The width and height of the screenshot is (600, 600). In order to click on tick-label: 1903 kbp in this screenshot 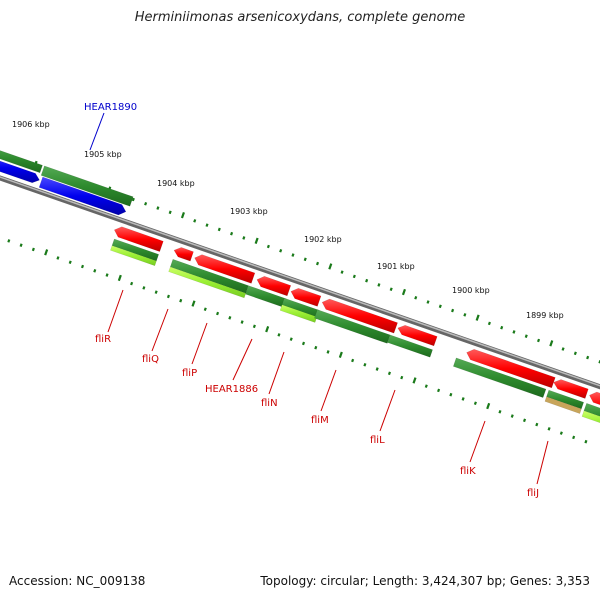, I will do `click(249, 211)`.